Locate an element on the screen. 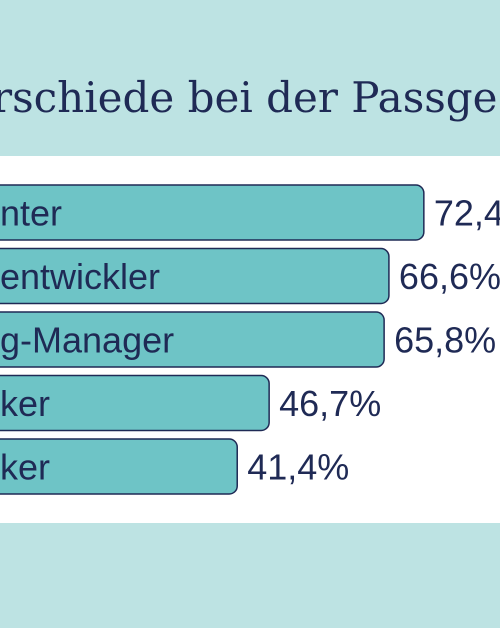  value-label-1: 66,6% is located at coordinates (449, 276).